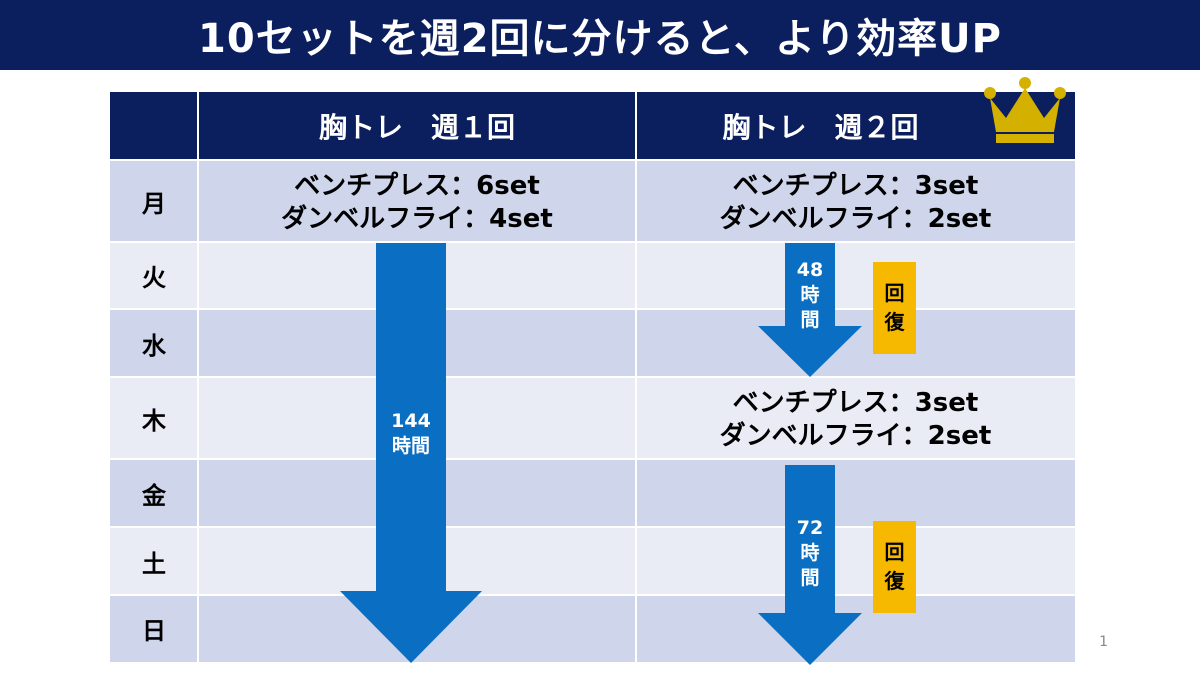  Describe the element at coordinates (855, 203) in the screenshot. I see `twice-week-monday-exercises: ベンチプレス：3set ダンベルフライ：2set` at that location.